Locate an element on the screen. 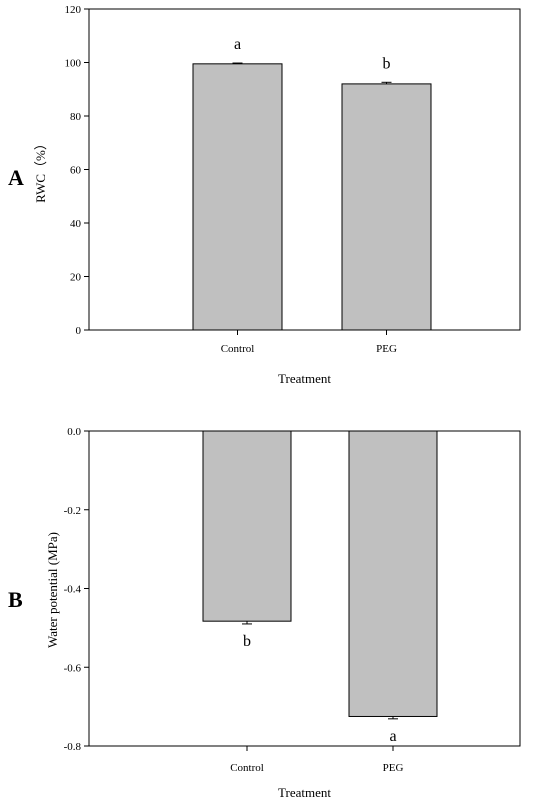 This screenshot has height=807, width=550. panel-label: B is located at coordinates (15, 599).